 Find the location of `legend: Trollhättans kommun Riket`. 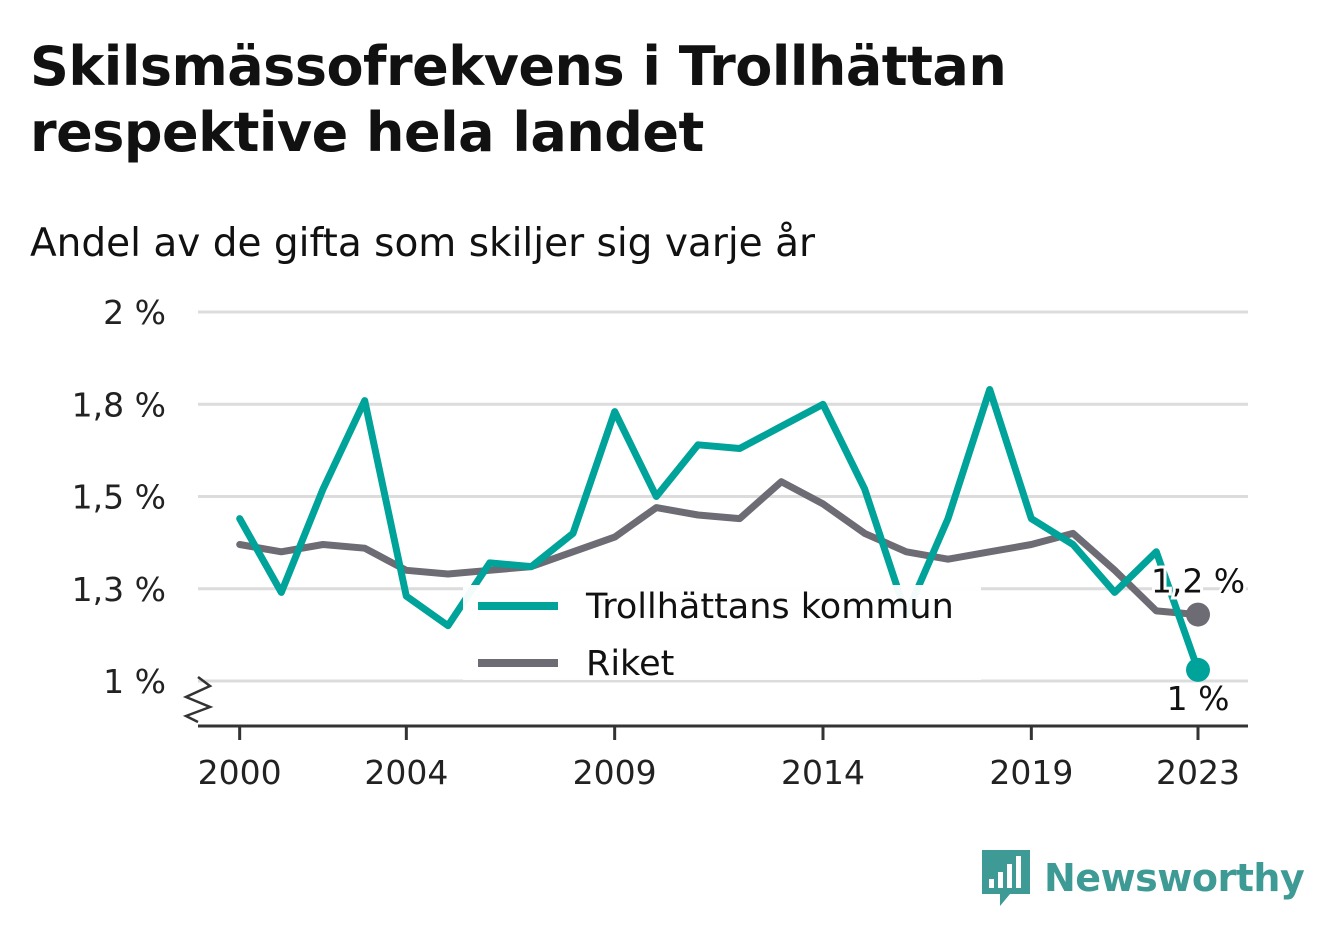

legend: Trollhättans kommun Riket is located at coordinates (722, 634).